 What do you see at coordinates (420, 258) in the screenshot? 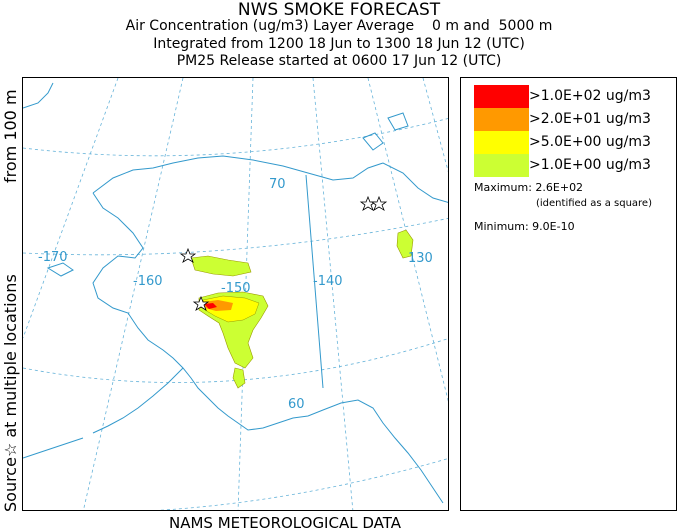
I see `longitude-label-130: 130` at bounding box center [420, 258].